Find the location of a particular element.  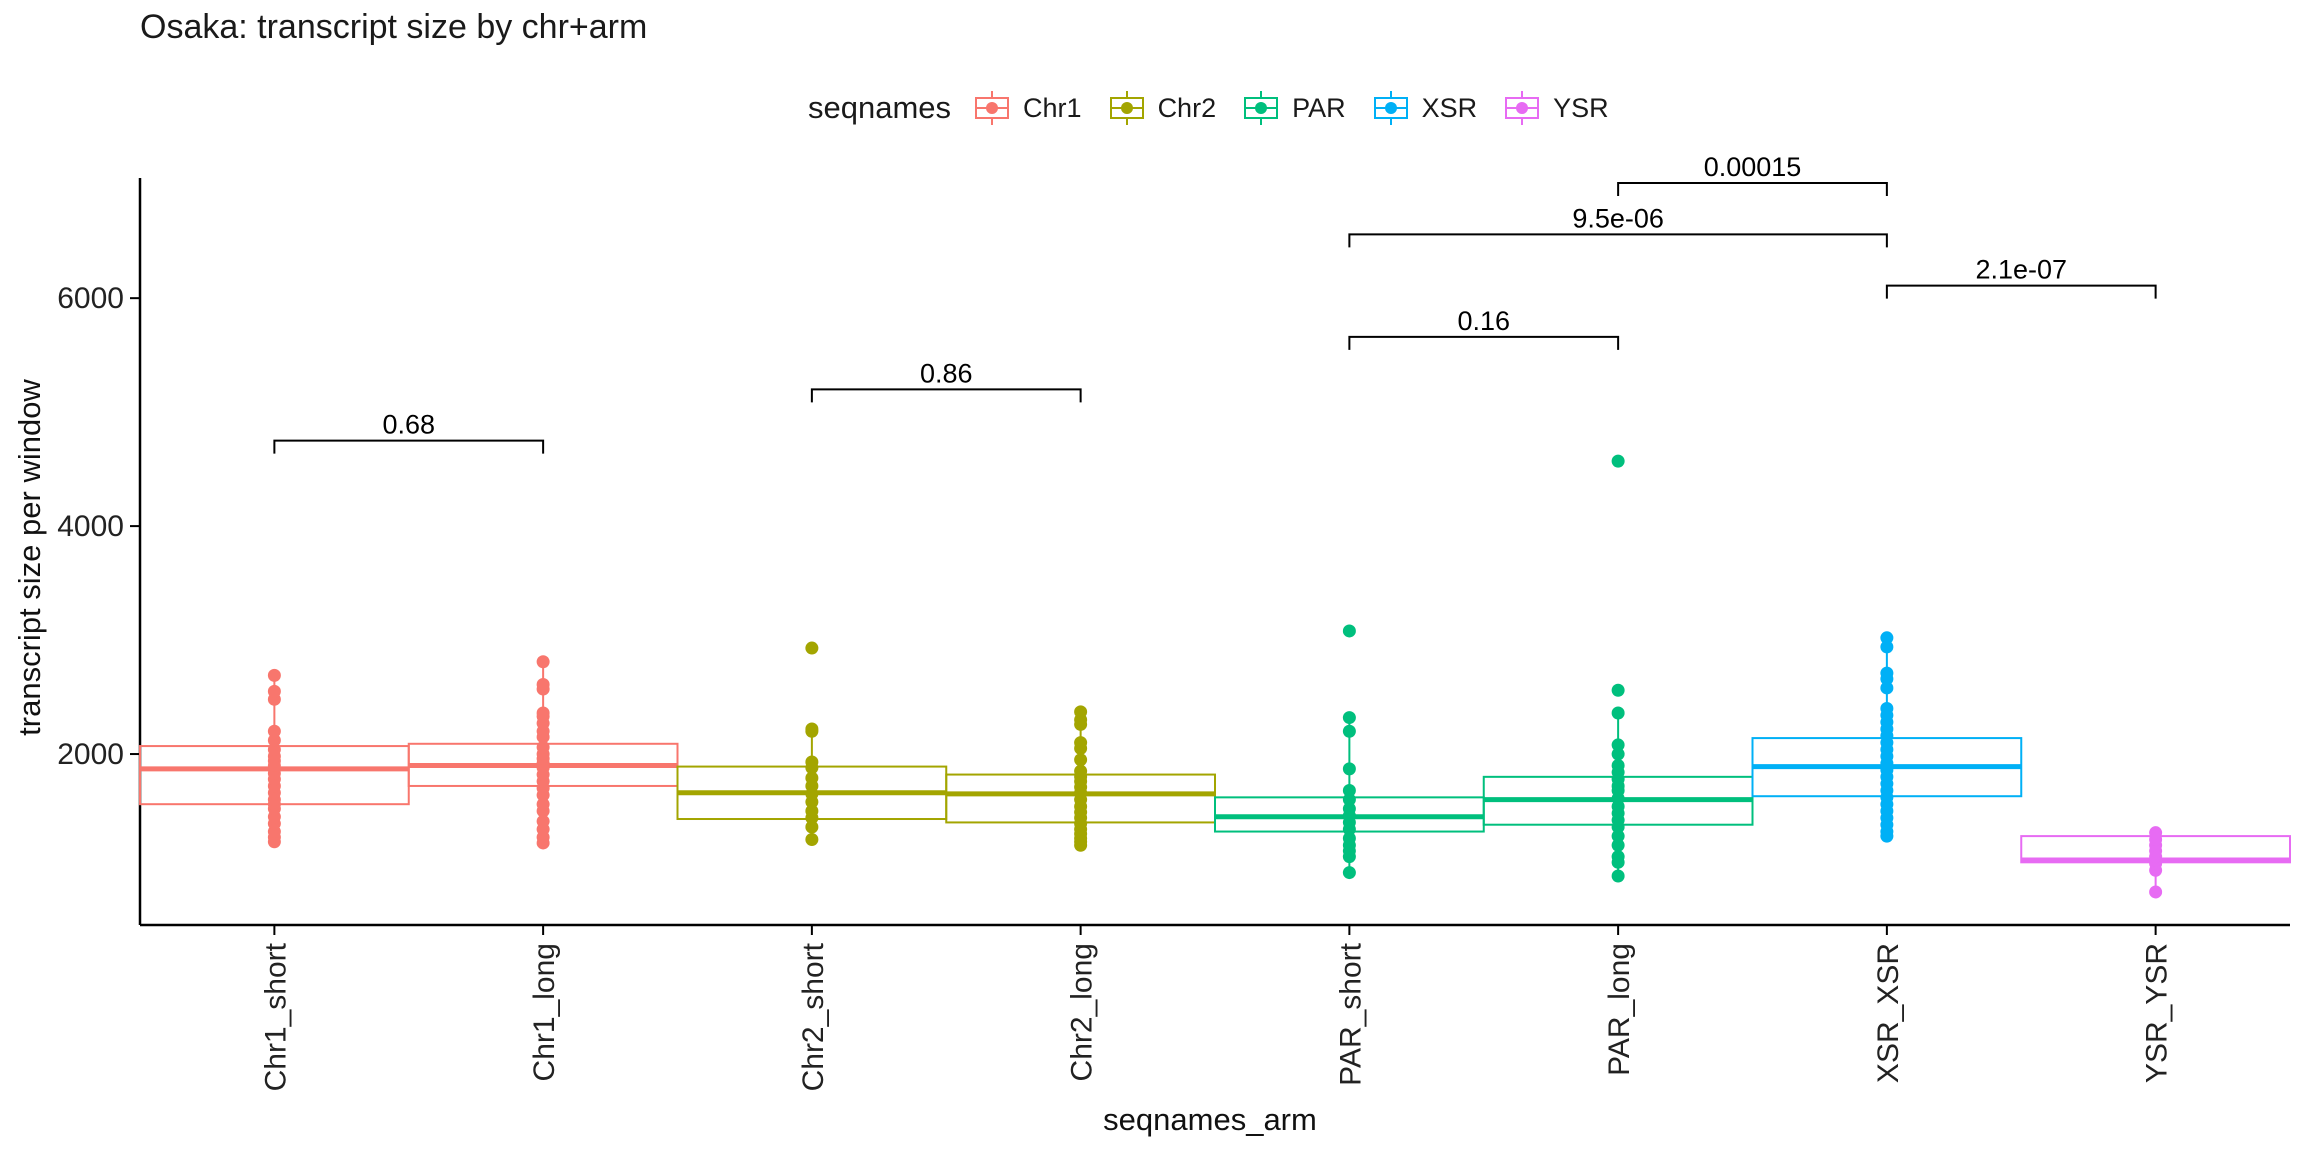

comparison-bracket: 0.86 is located at coordinates (946, 380).